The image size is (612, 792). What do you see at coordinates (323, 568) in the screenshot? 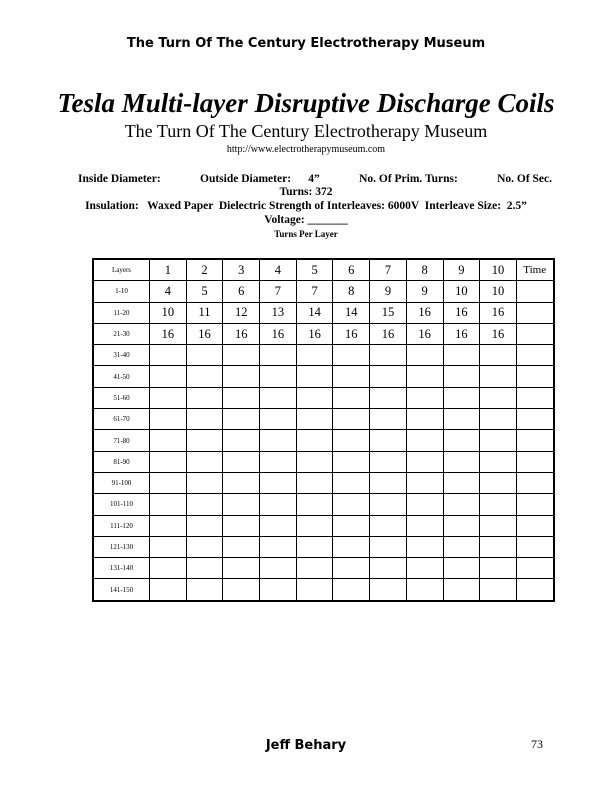
I see `table-row: 131-140` at bounding box center [323, 568].